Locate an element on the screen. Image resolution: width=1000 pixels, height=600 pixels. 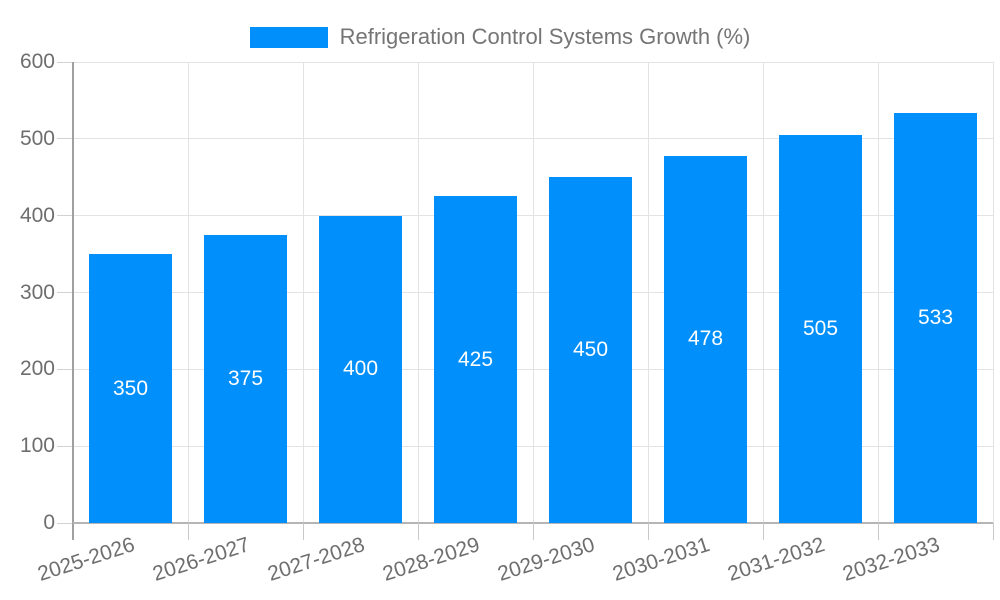
bar-value-label: 375 is located at coordinates (245, 378).